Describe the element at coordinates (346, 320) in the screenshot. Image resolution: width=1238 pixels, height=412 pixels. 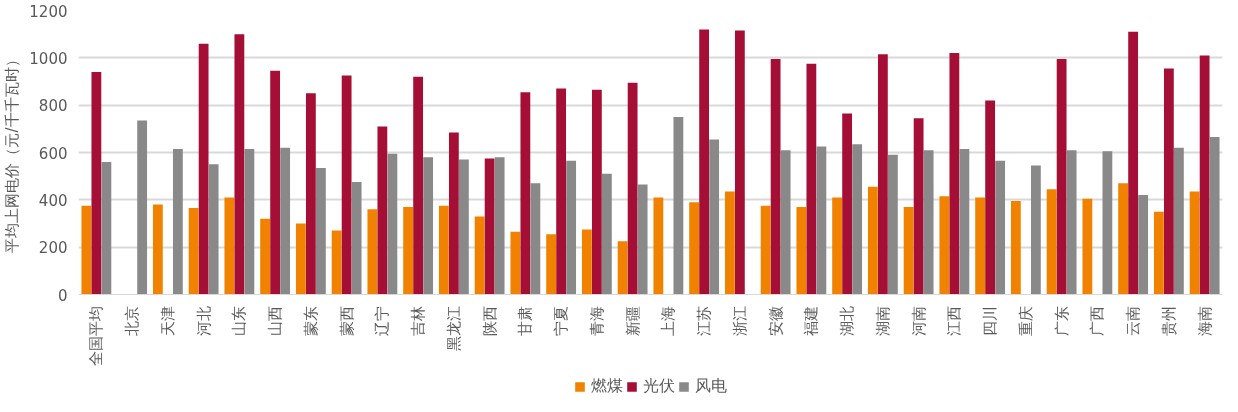
I see `x-tick-label: 蒙西` at that location.